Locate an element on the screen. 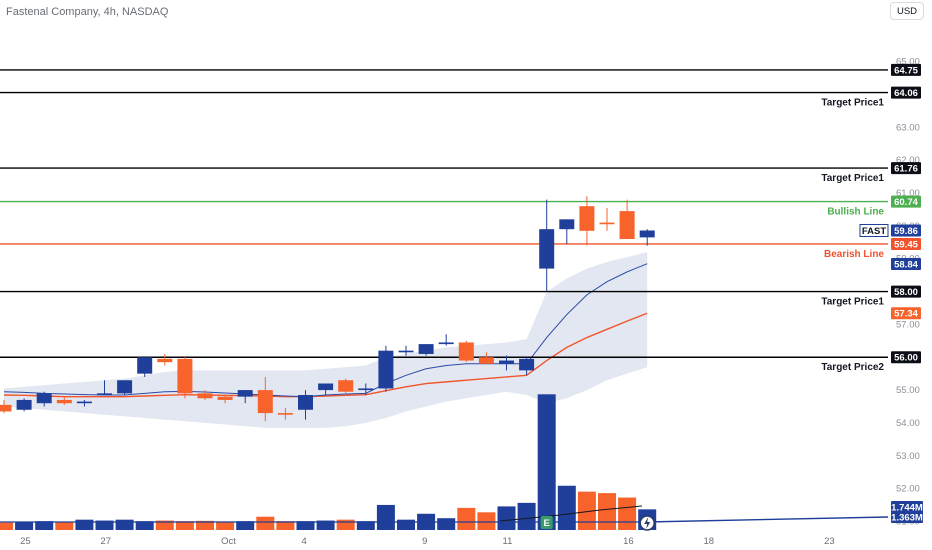 This screenshot has width=932, height=550. chart-title: Fastenal Company, 4h, NASDAQ is located at coordinates (87, 12).